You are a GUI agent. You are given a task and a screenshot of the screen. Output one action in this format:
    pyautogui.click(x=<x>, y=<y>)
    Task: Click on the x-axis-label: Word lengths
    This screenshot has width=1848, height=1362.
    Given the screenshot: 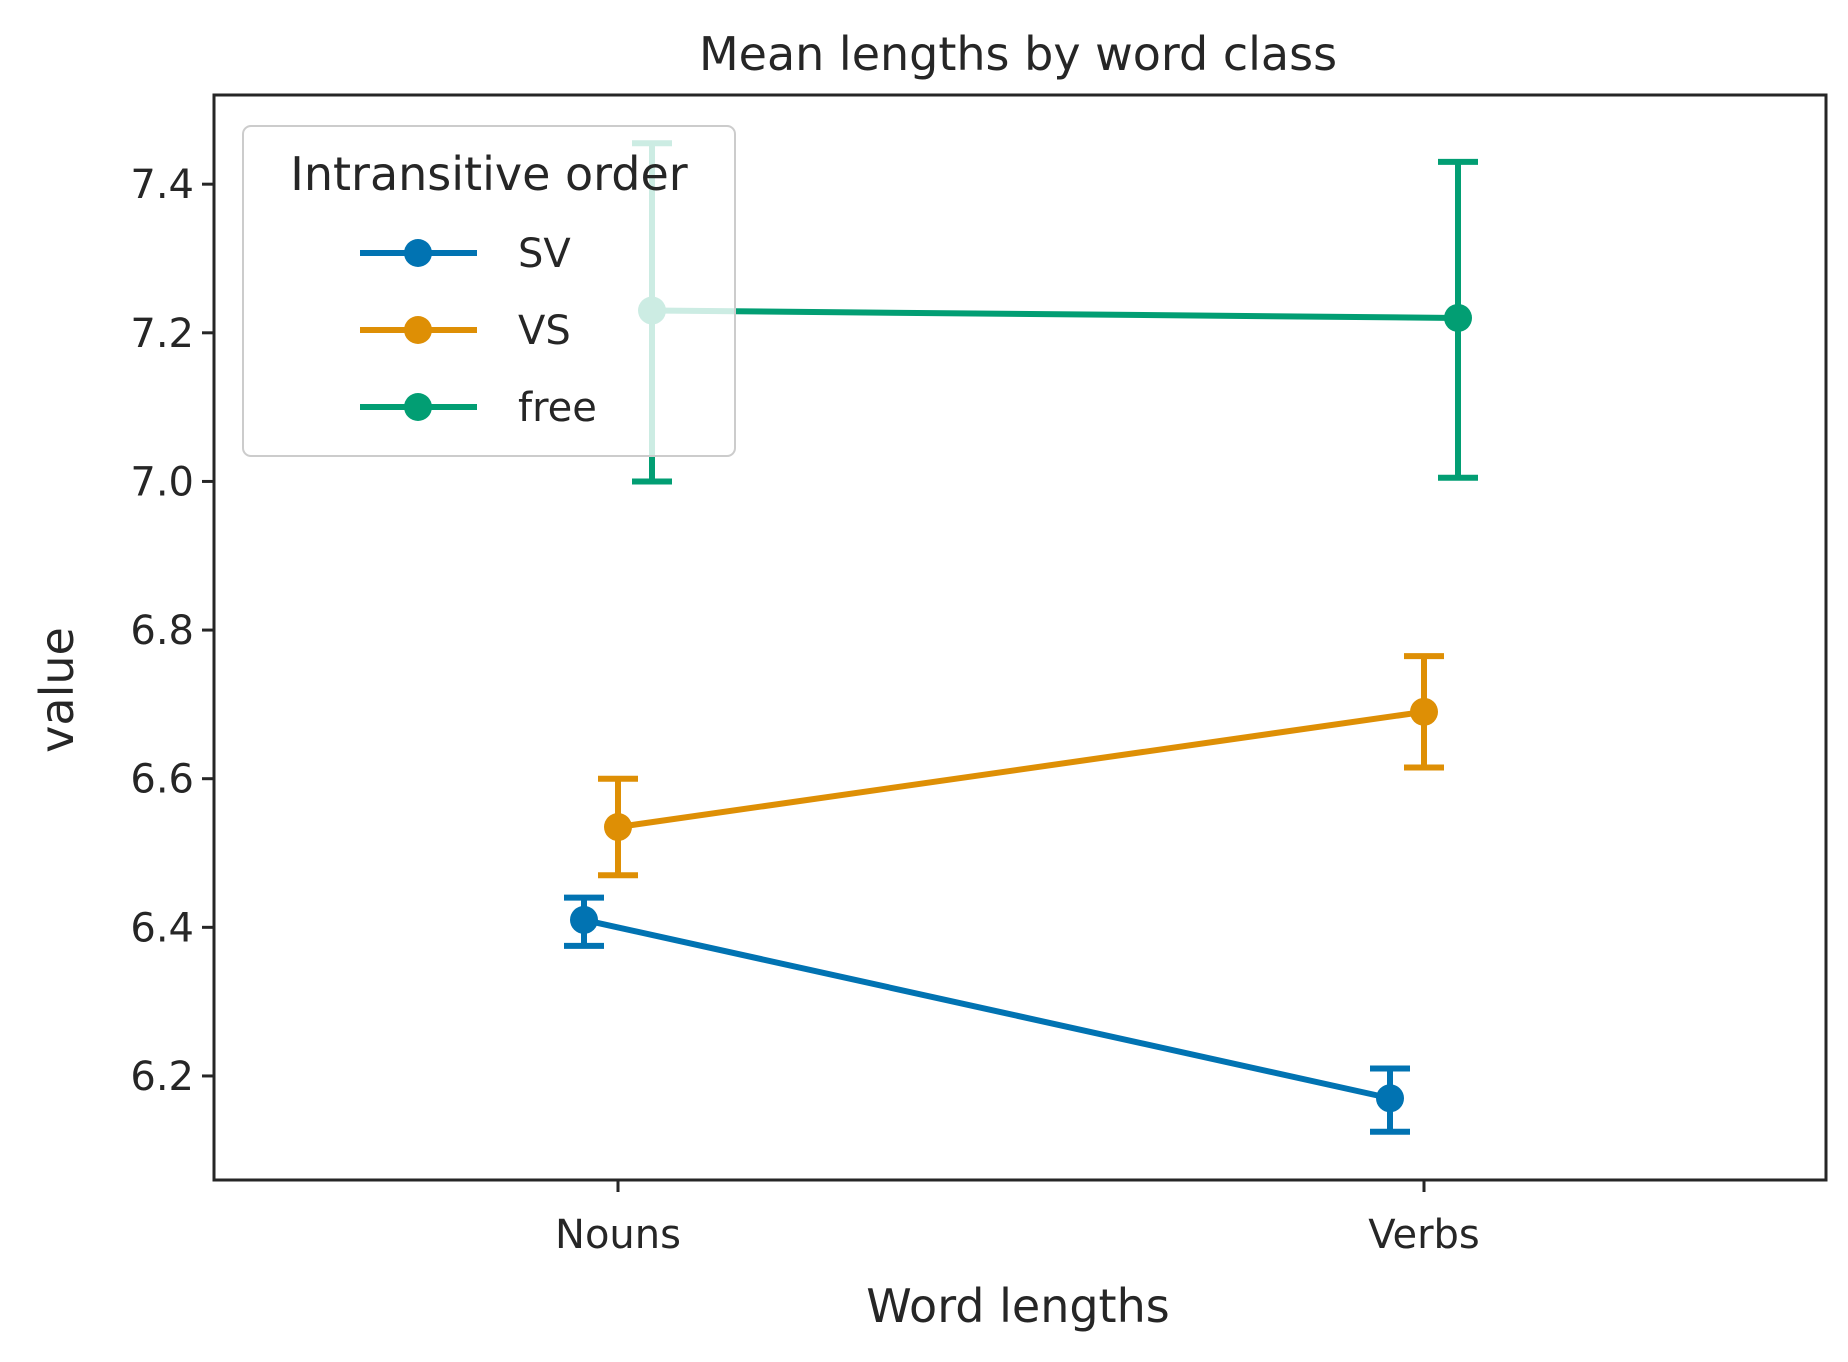 What is the action you would take?
    pyautogui.click(x=1017, y=1306)
    